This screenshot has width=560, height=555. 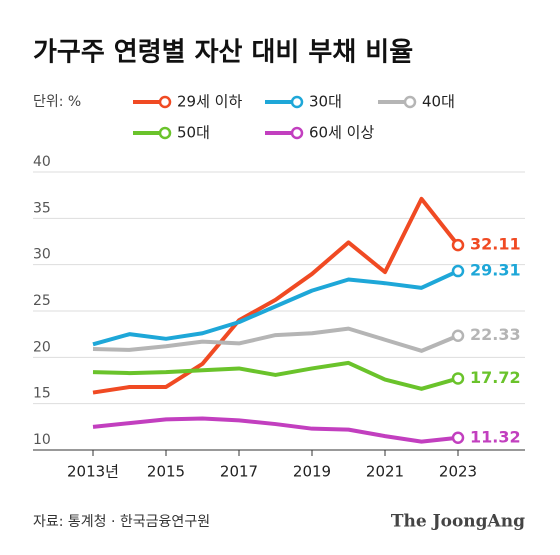 What do you see at coordinates (495, 334) in the screenshot?
I see `value-label: 22.33` at bounding box center [495, 334].